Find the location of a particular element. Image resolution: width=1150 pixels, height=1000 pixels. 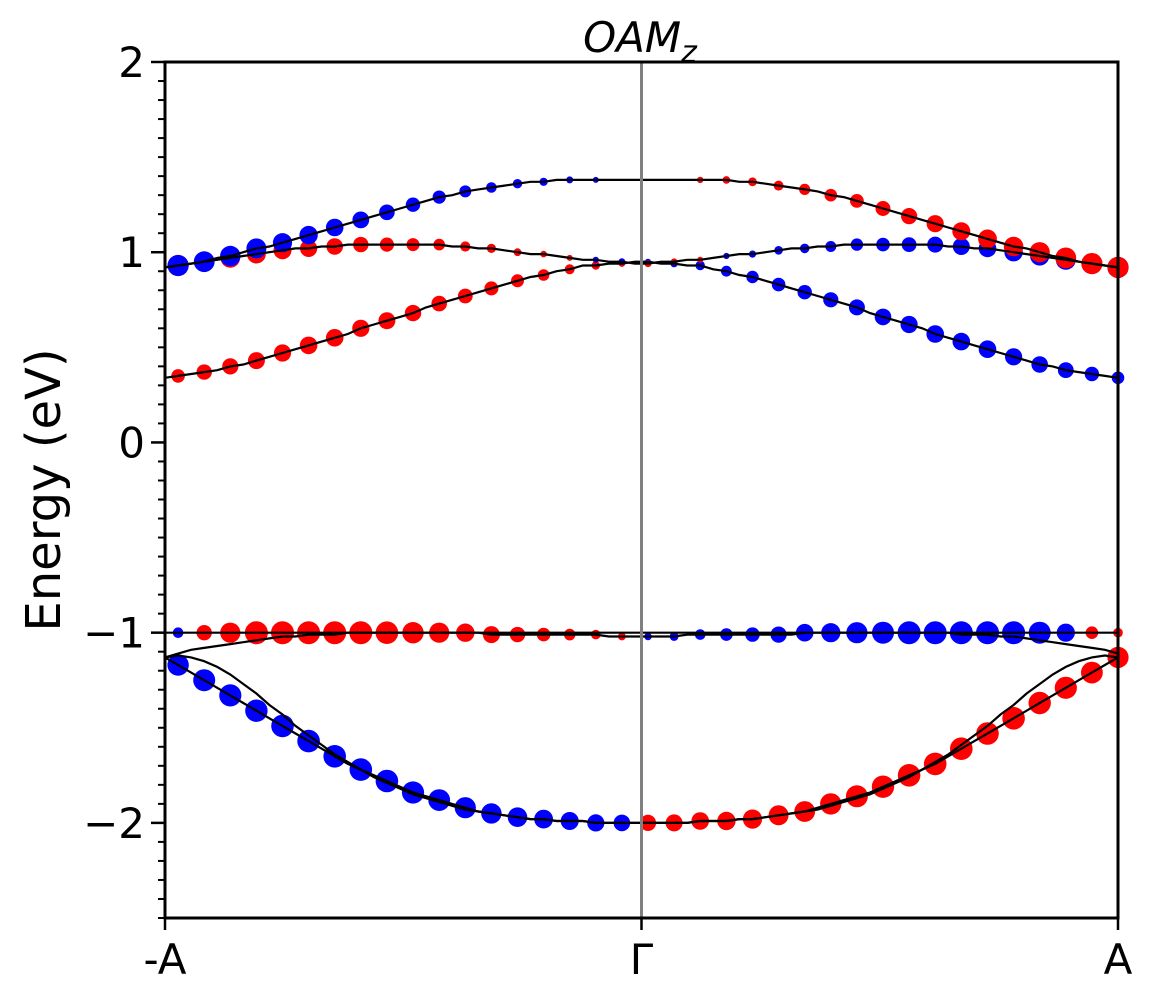

y-tick-label: −1 is located at coordinates (114, 633).